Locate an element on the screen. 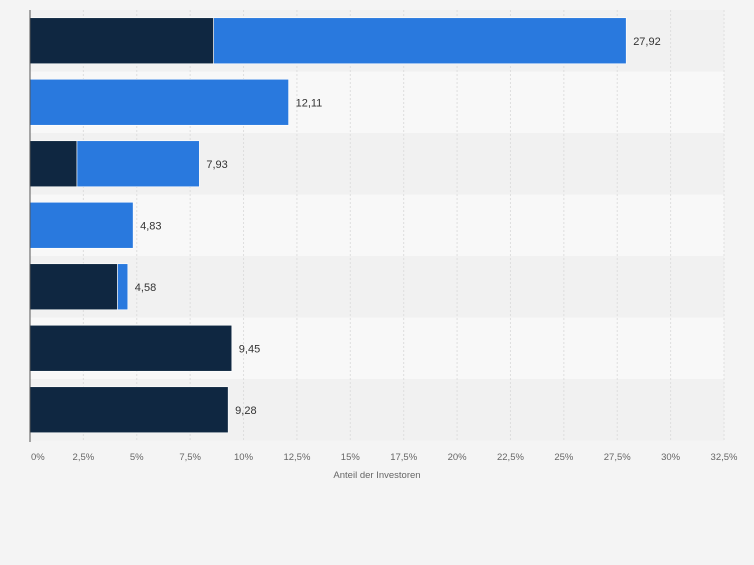 This screenshot has height=565, width=754. x-tick-label: 17,5% is located at coordinates (403, 457).